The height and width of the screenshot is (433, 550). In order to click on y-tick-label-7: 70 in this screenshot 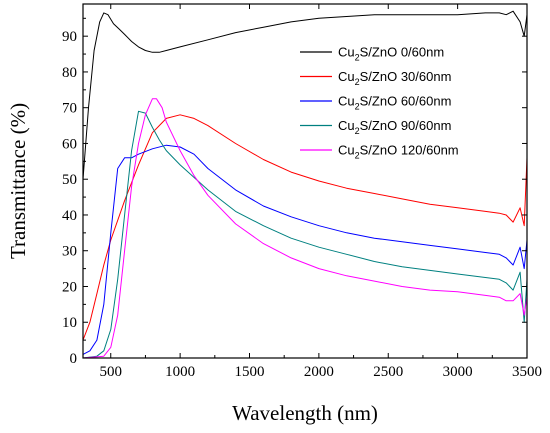, I will do `click(69, 109)`.